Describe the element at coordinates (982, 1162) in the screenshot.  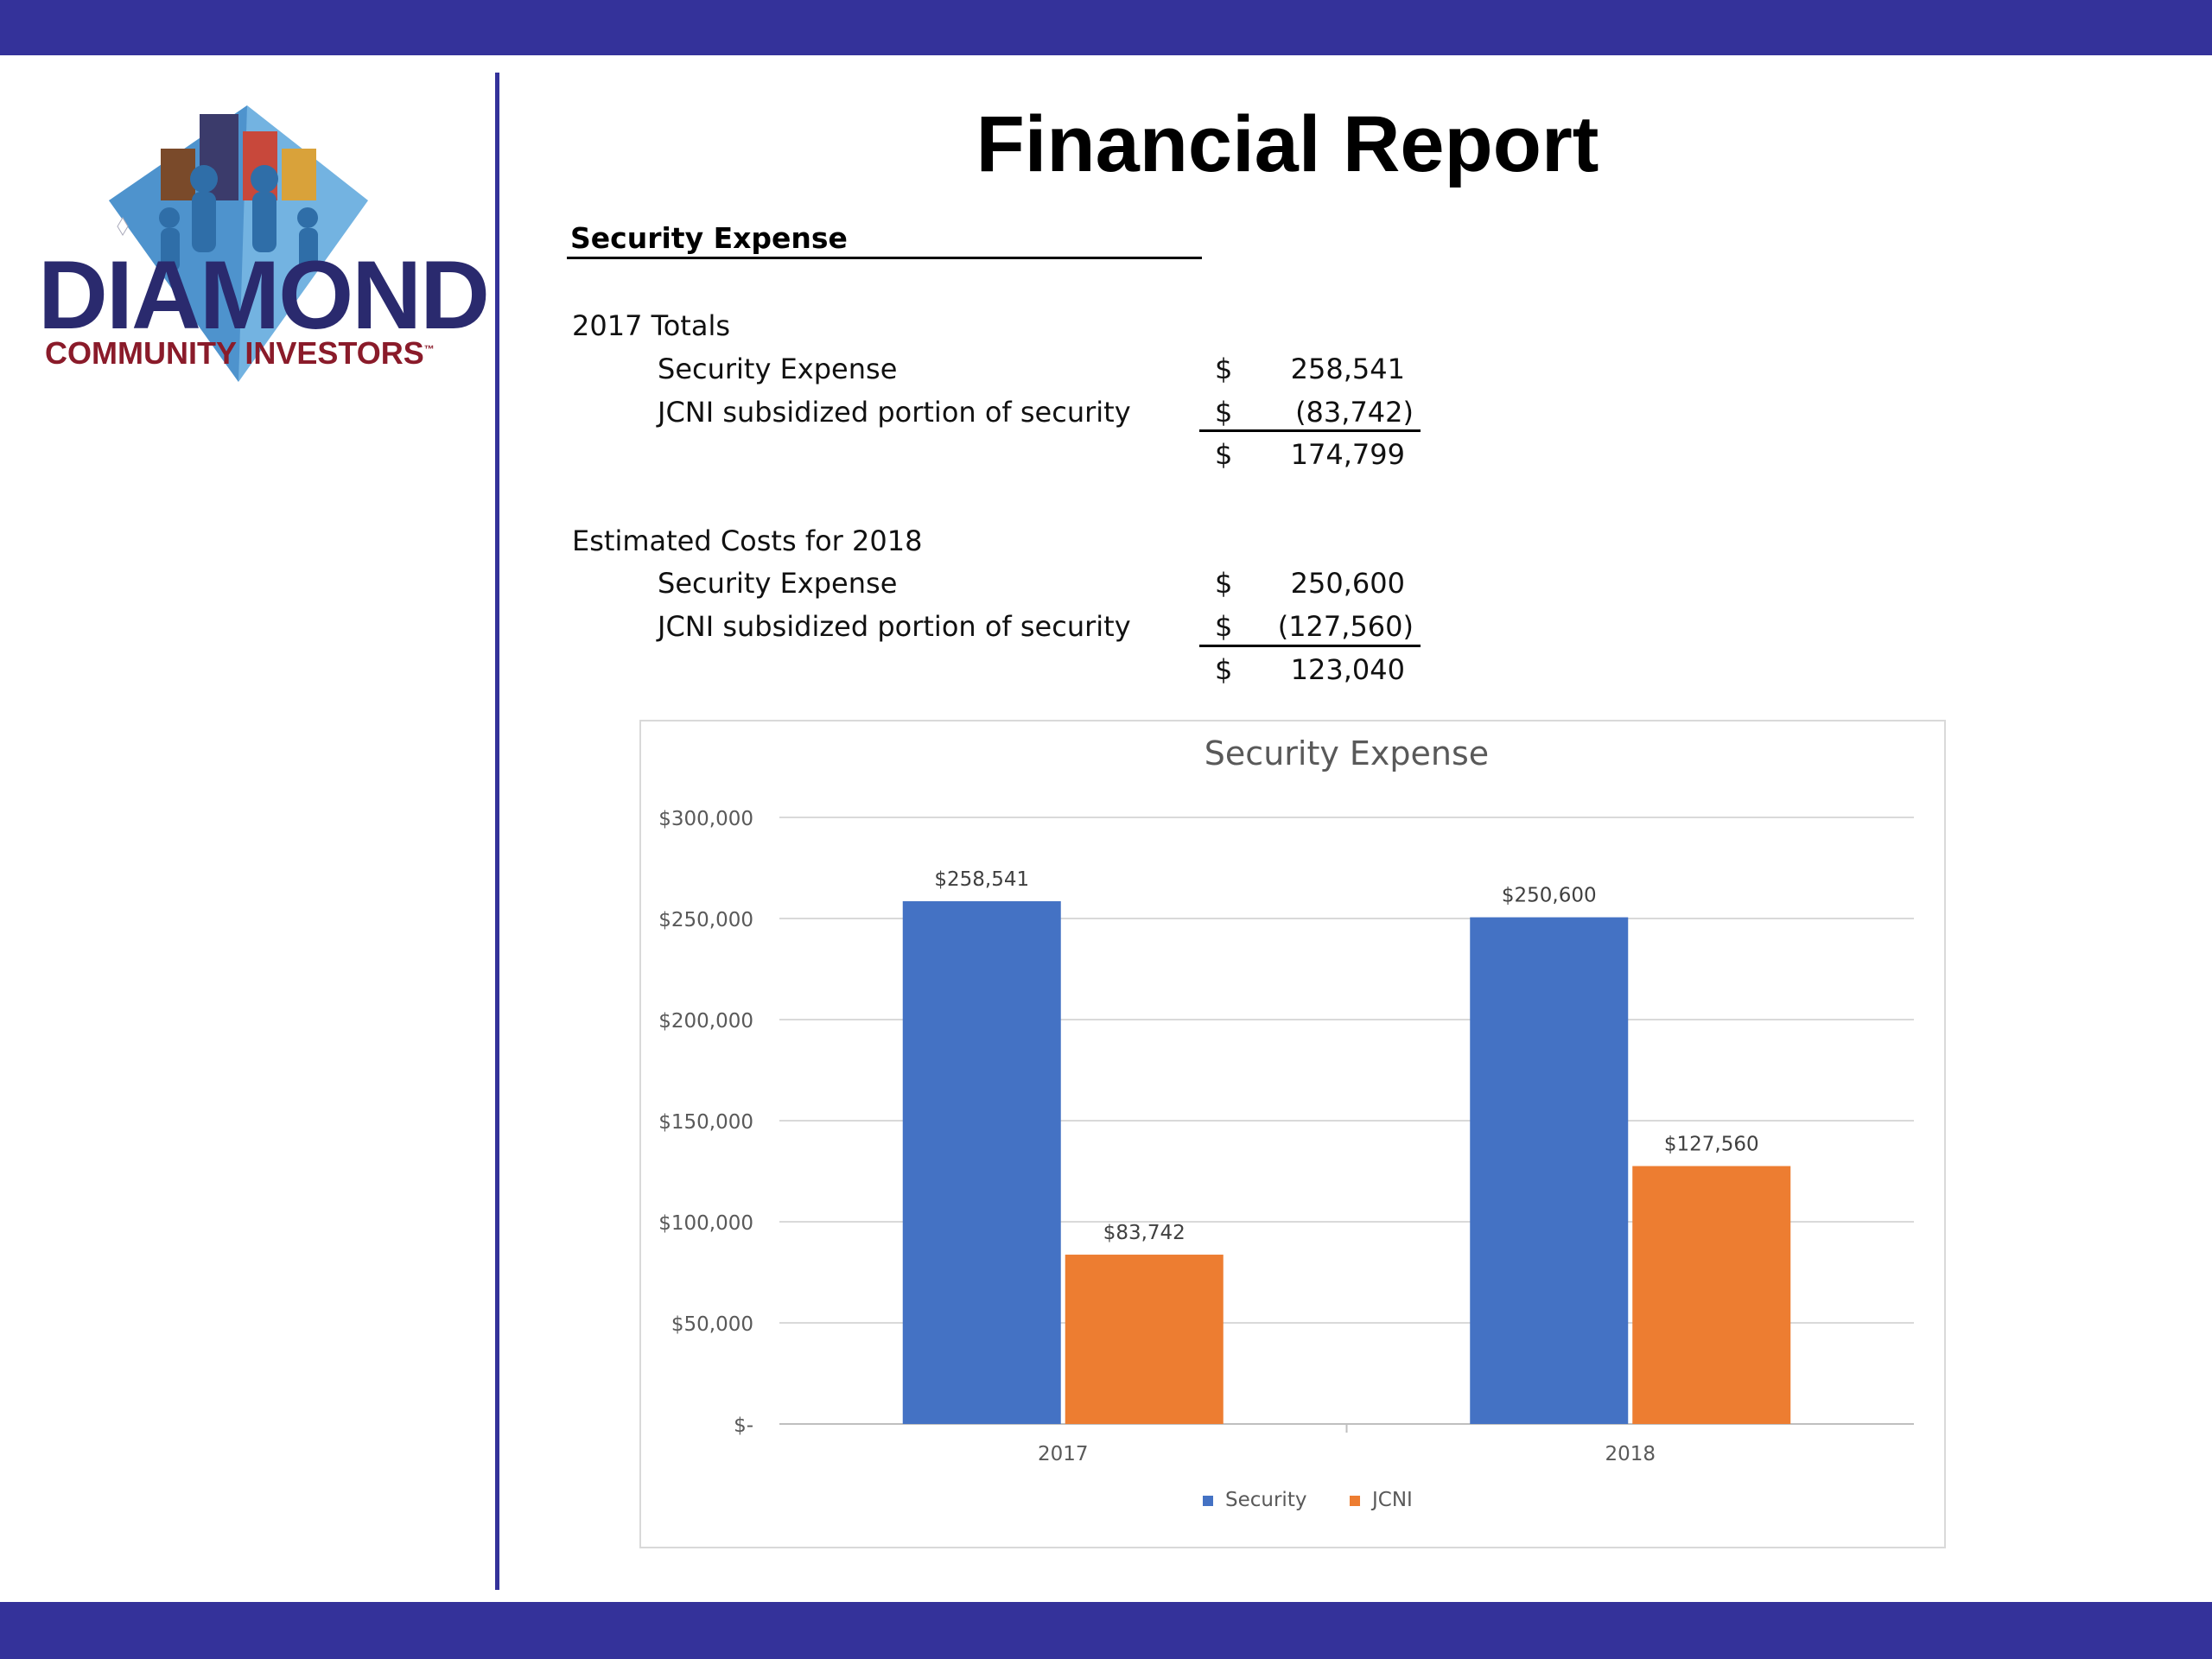
I see `bar-security-2017` at that location.